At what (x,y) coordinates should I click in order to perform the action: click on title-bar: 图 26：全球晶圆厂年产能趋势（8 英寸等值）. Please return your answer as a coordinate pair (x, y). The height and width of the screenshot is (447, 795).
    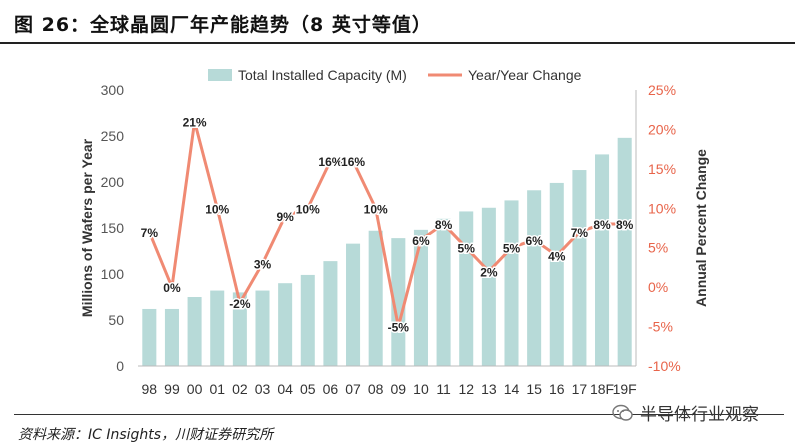
    Looking at the image, I should click on (397, 22).